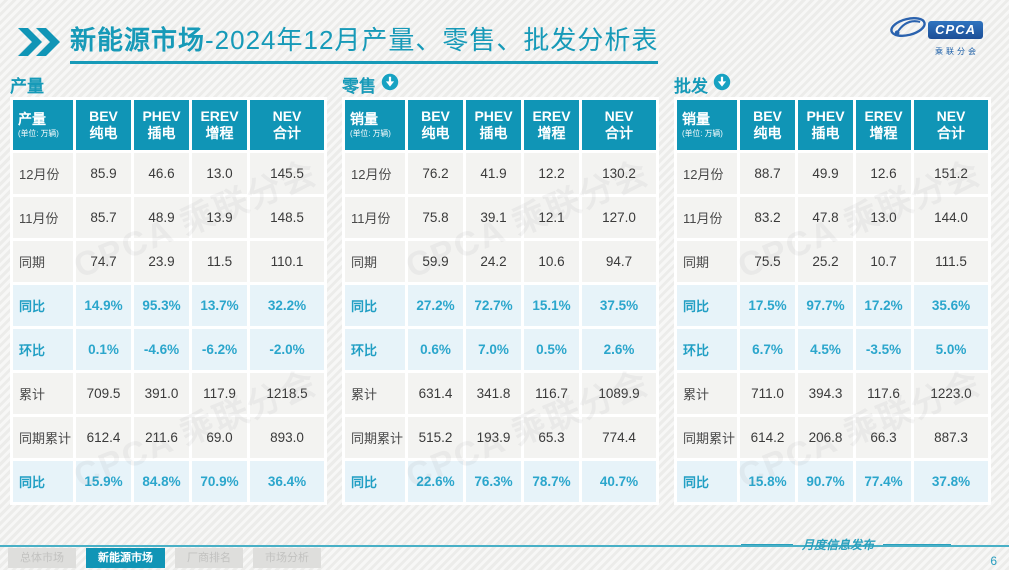 The height and width of the screenshot is (570, 1009). Describe the element at coordinates (161, 125) in the screenshot. I see `header-cell-phev: PHEV 插电` at that location.